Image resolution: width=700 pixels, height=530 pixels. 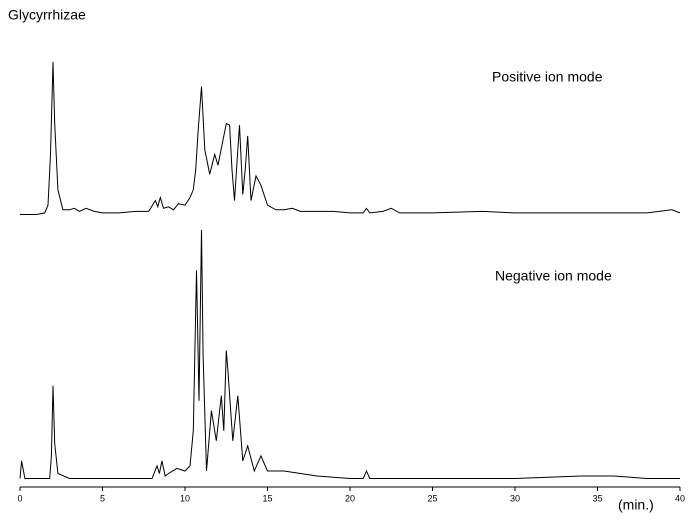 What do you see at coordinates (680, 498) in the screenshot?
I see `x-tick-label: 40` at bounding box center [680, 498].